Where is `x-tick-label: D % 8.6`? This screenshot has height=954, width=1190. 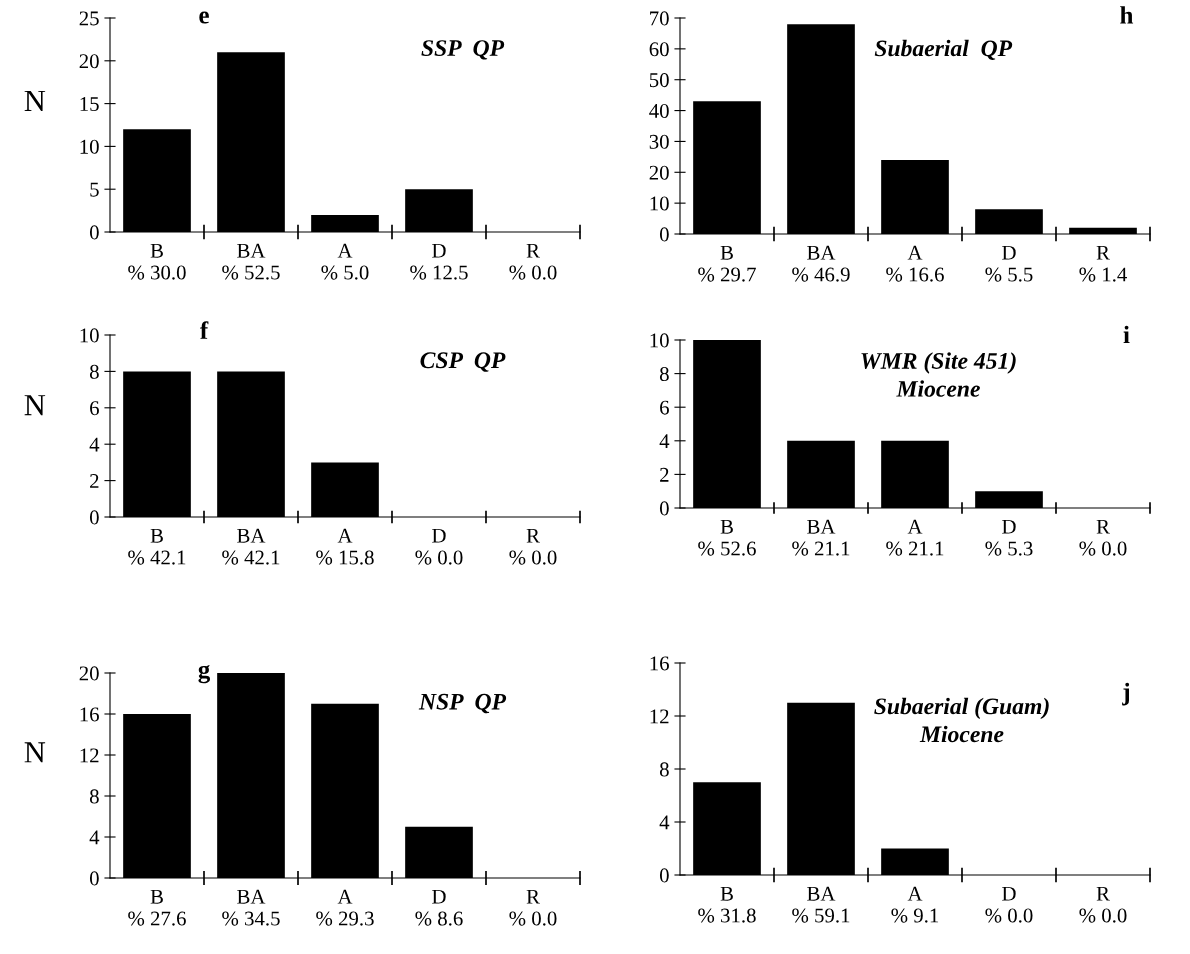
x-tick-label: D % 8.6 is located at coordinates (439, 907).